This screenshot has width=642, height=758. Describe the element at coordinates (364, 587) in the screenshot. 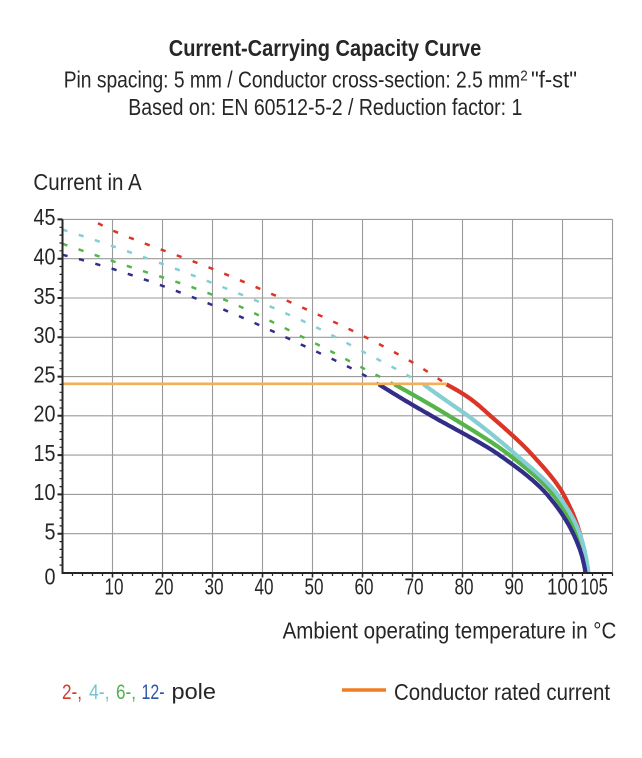

I see `svg-text: 60` at that location.